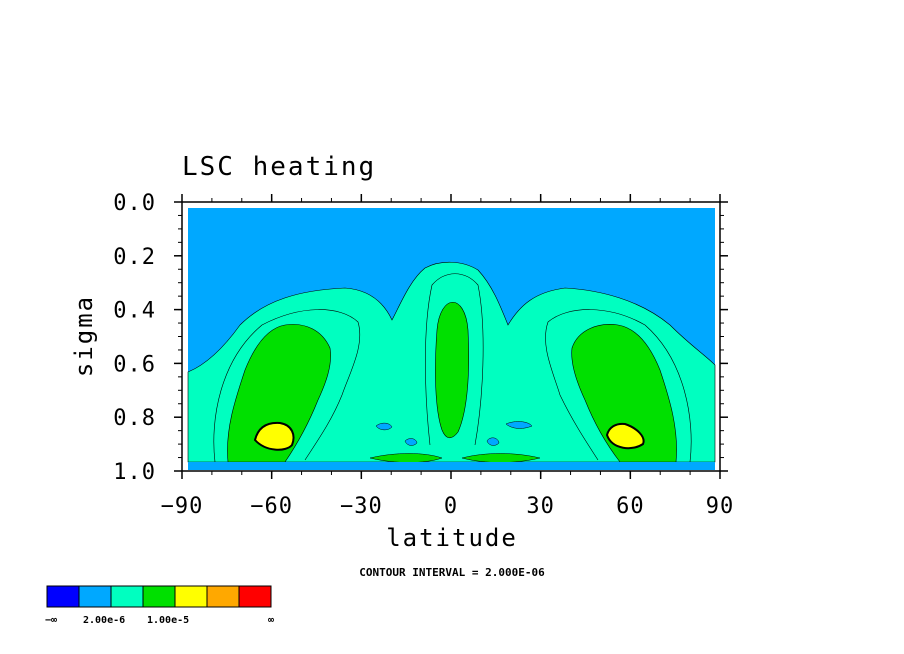 The image size is (904, 654). What do you see at coordinates (104, 620) in the screenshot?
I see `colorbar-label: 2.00e-6` at bounding box center [104, 620].